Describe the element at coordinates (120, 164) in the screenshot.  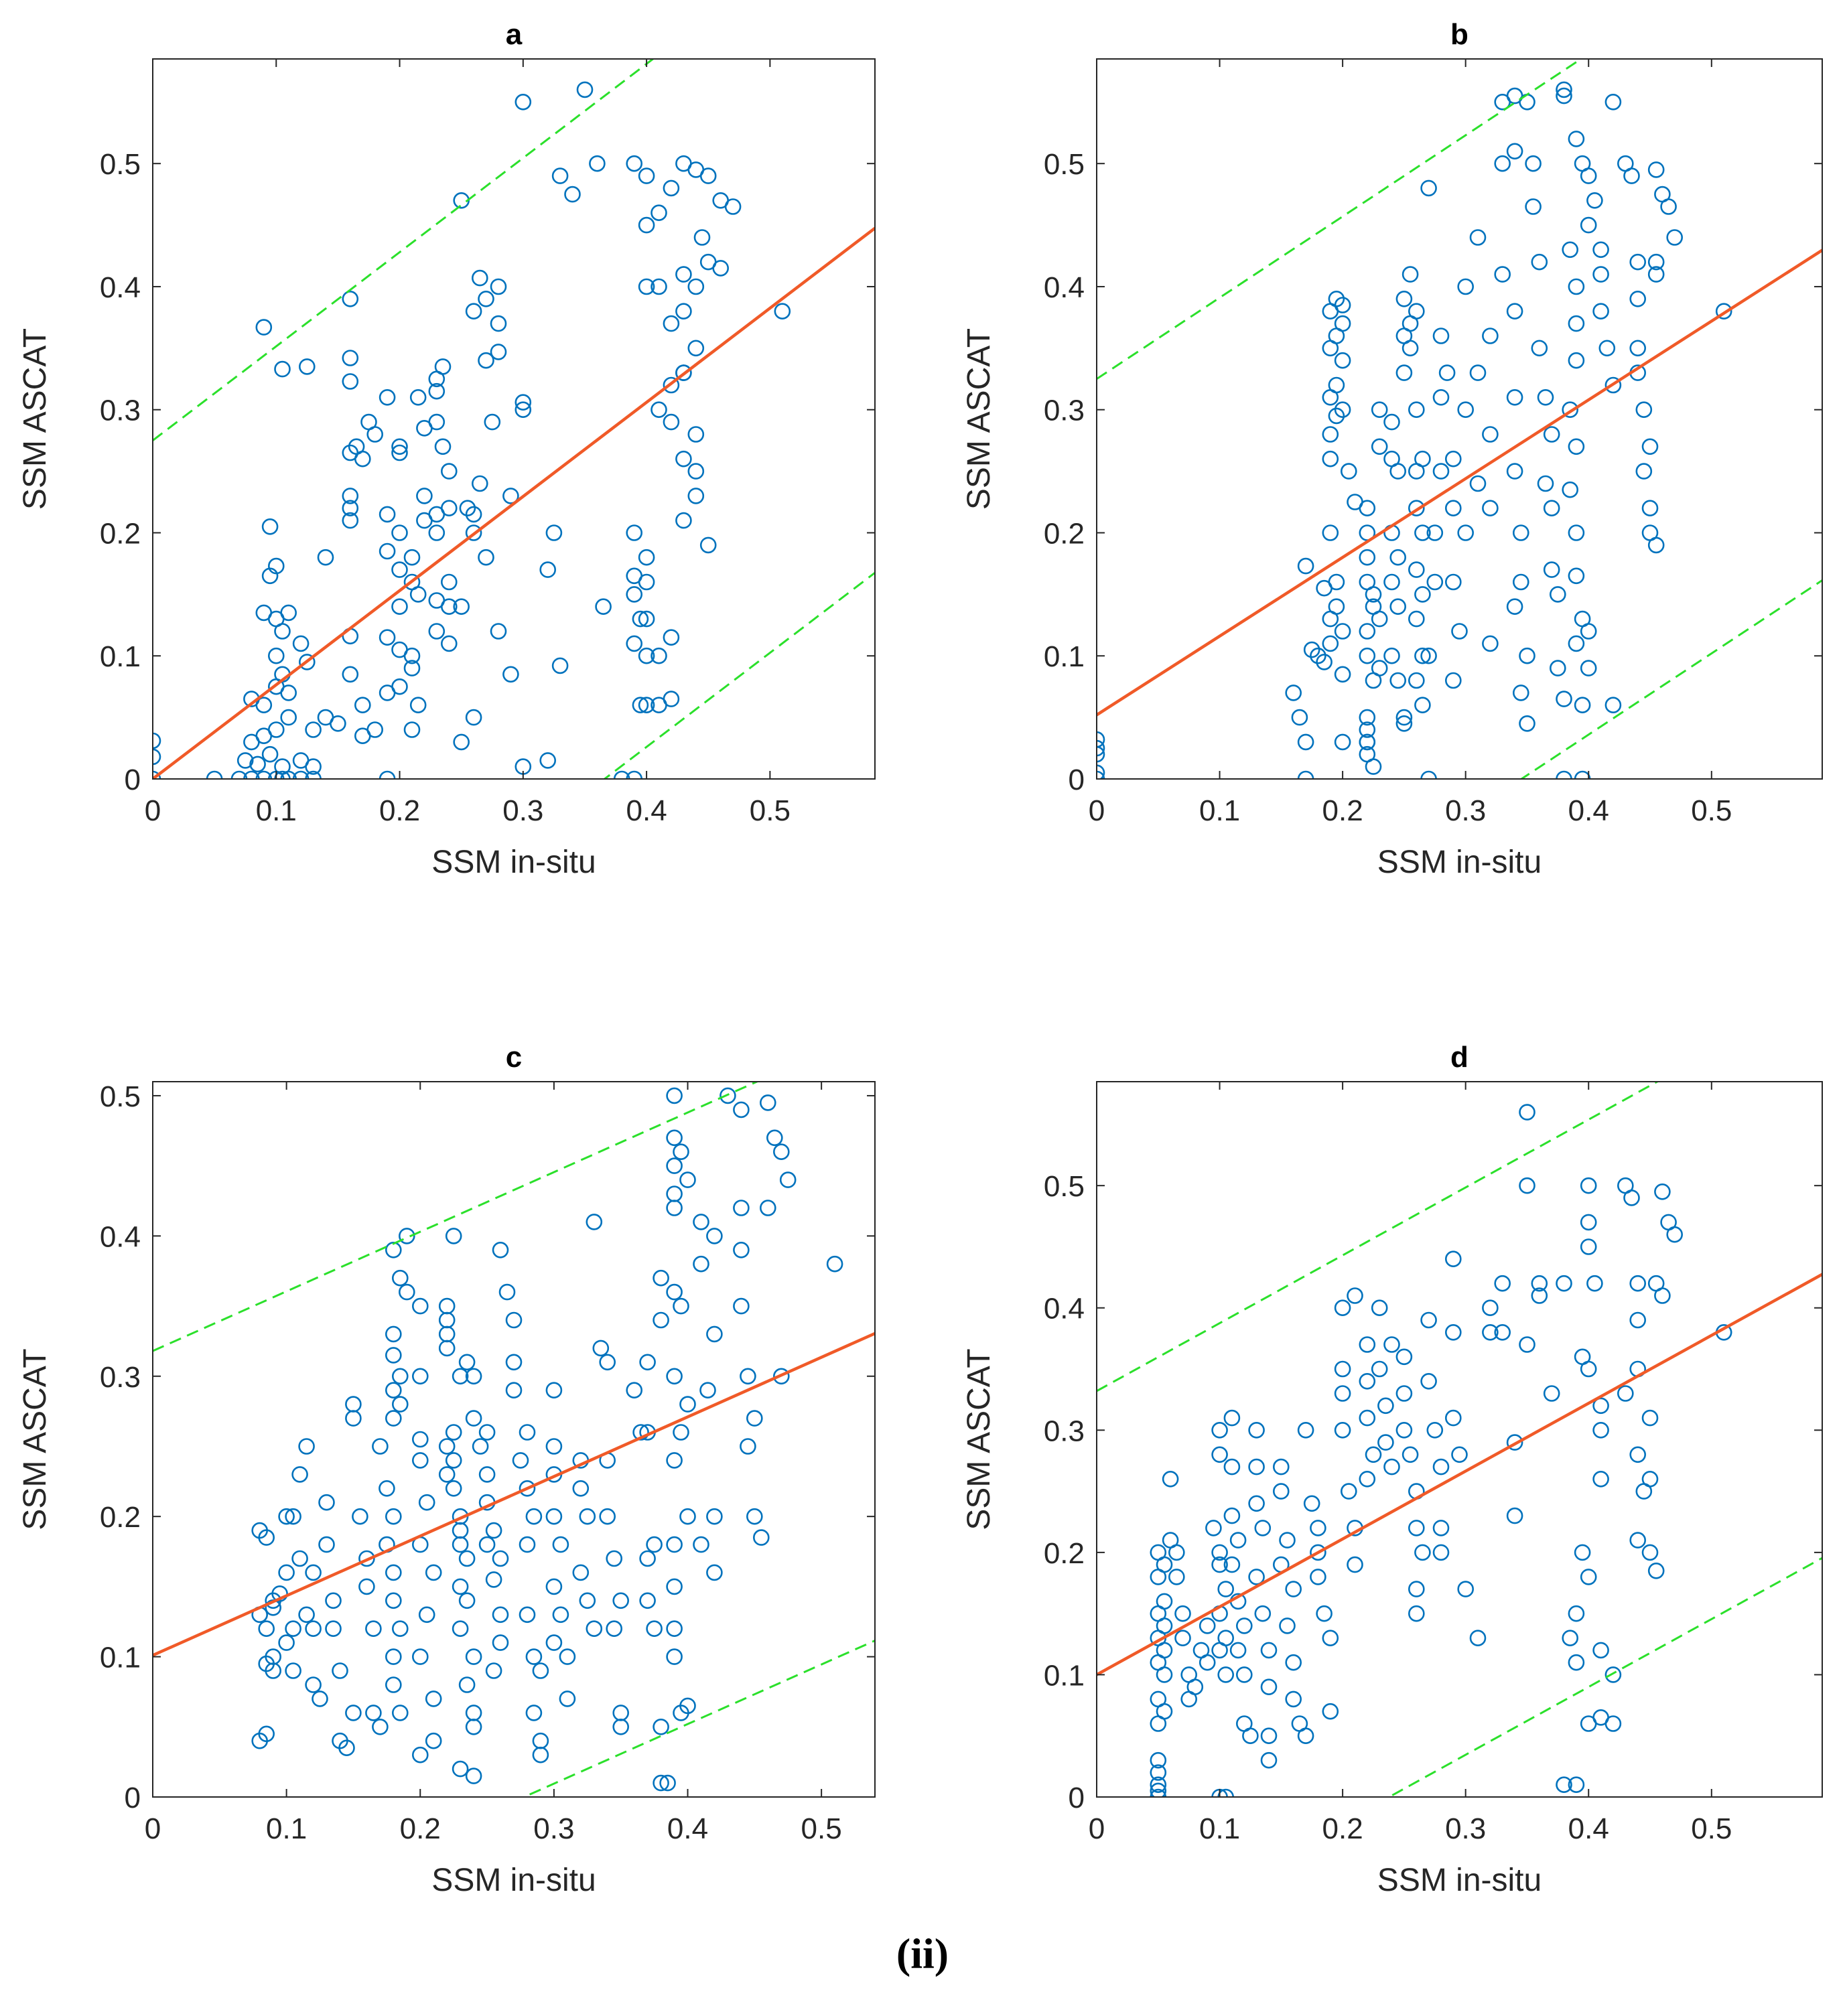
I see `chart-a-ytick-label: 0.5` at that location.